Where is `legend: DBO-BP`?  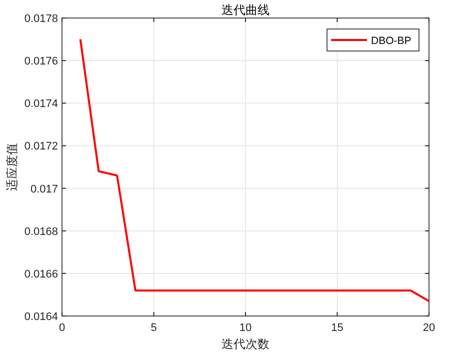 legend: DBO-BP is located at coordinates (373, 40).